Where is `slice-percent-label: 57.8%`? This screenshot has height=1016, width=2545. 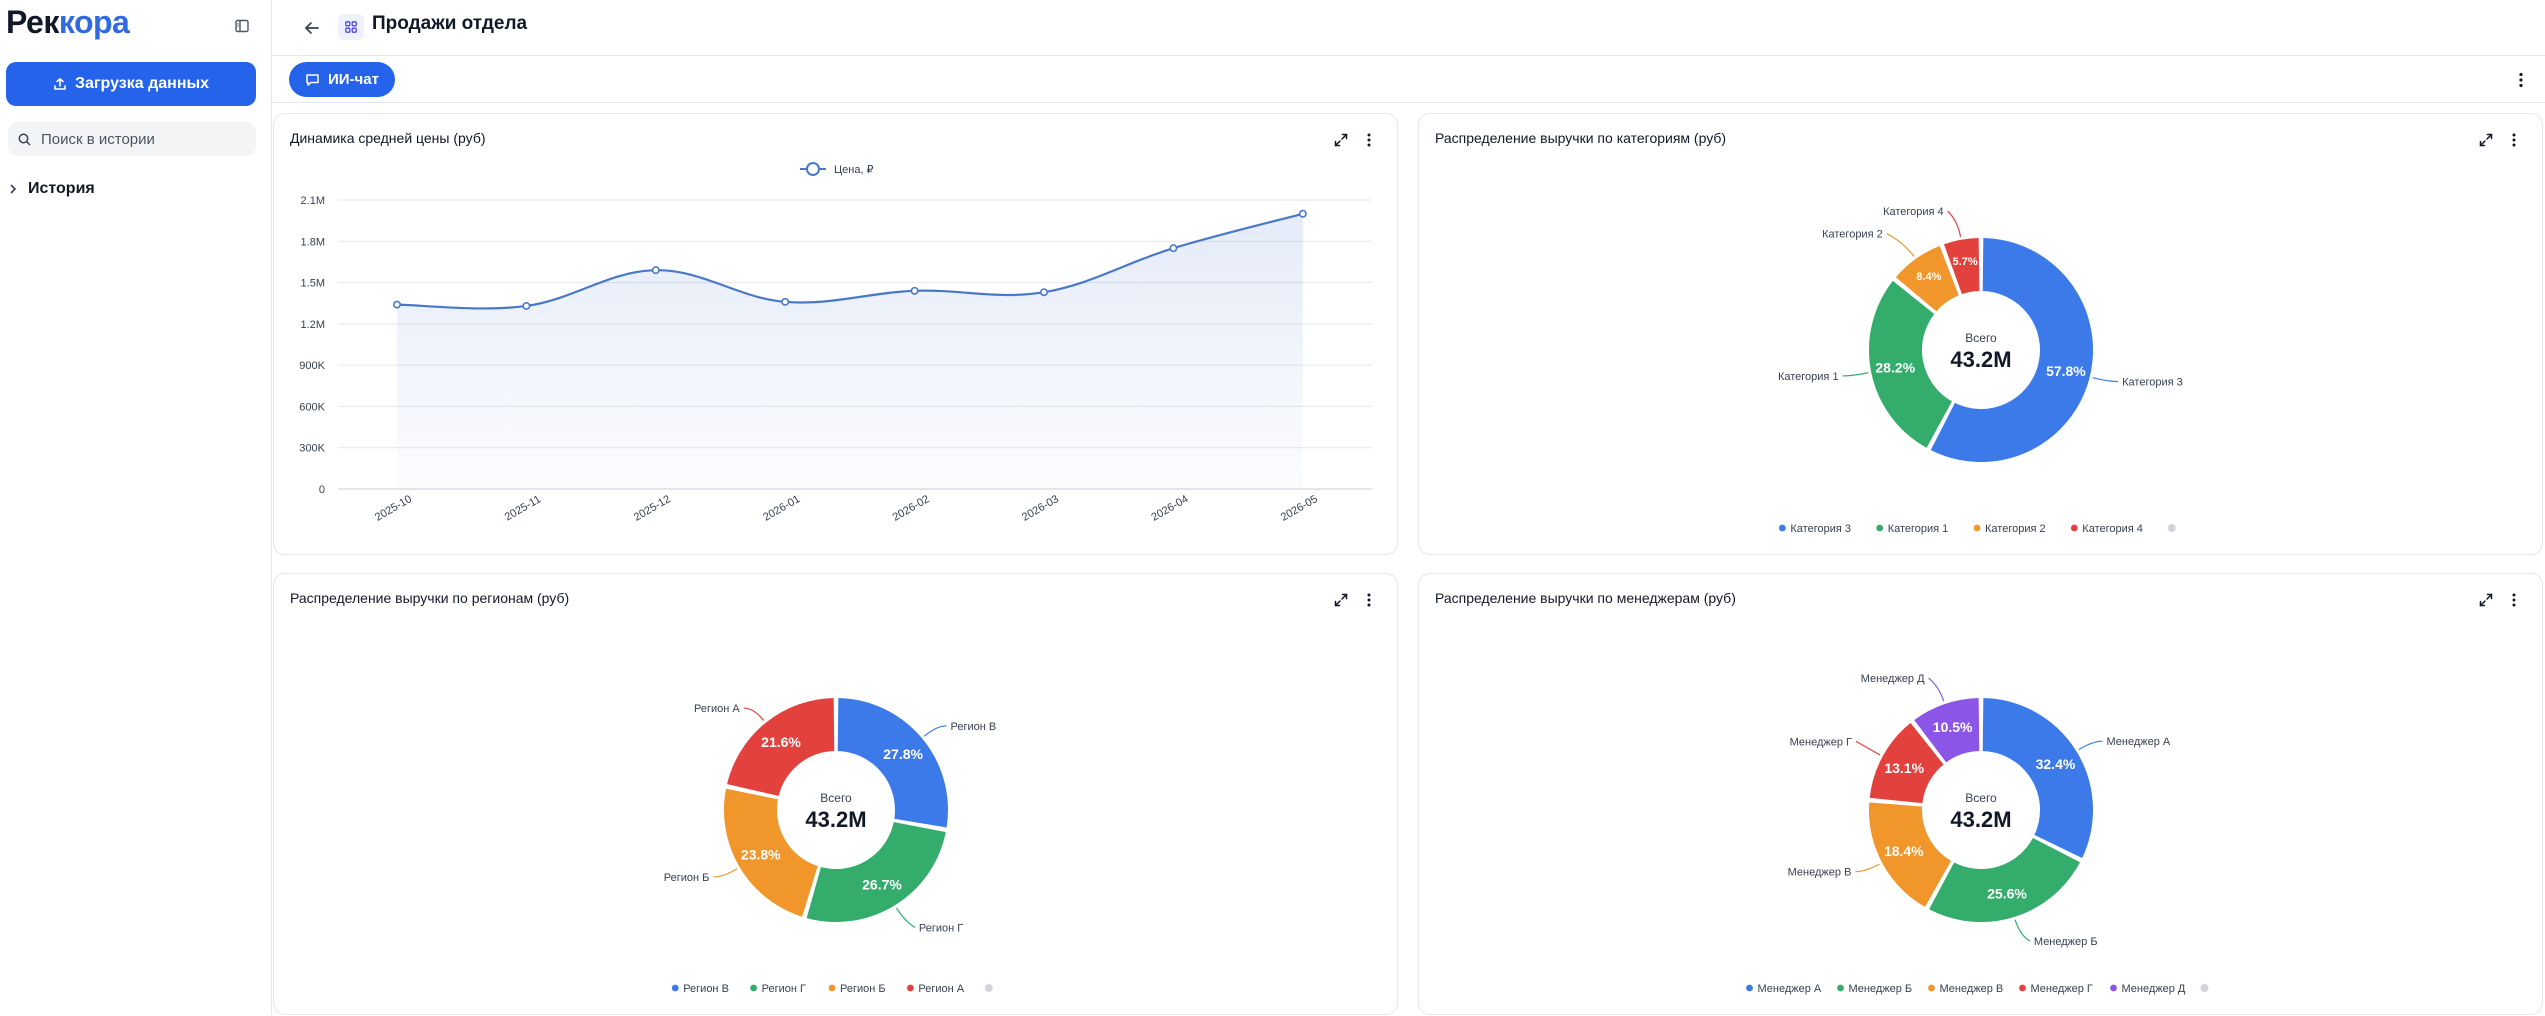 slice-percent-label: 57.8% is located at coordinates (2066, 371).